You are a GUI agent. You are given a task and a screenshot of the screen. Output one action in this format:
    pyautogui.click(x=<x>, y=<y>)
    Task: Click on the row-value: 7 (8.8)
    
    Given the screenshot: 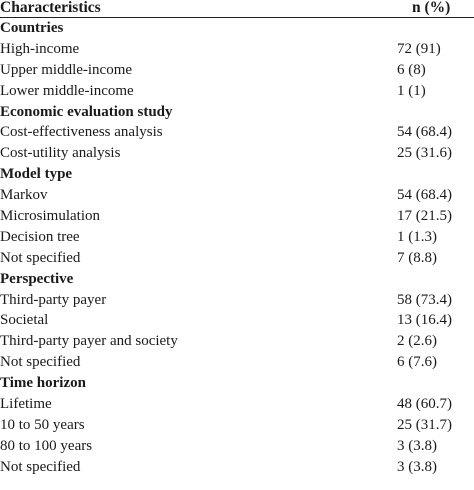 What is the action you would take?
    pyautogui.click(x=417, y=257)
    